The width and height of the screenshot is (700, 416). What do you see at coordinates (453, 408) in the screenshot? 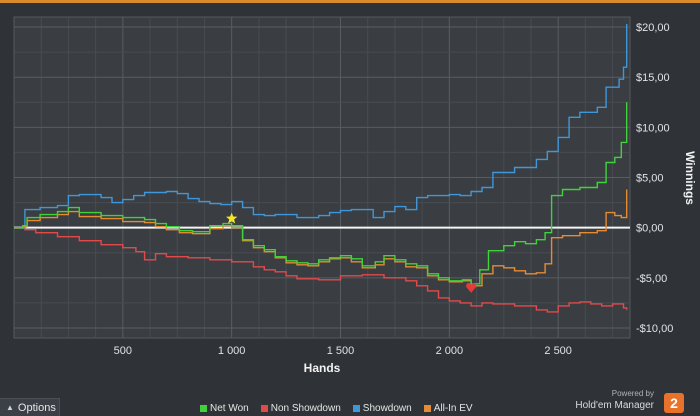
I see `legend-label: All-In EV` at bounding box center [453, 408].